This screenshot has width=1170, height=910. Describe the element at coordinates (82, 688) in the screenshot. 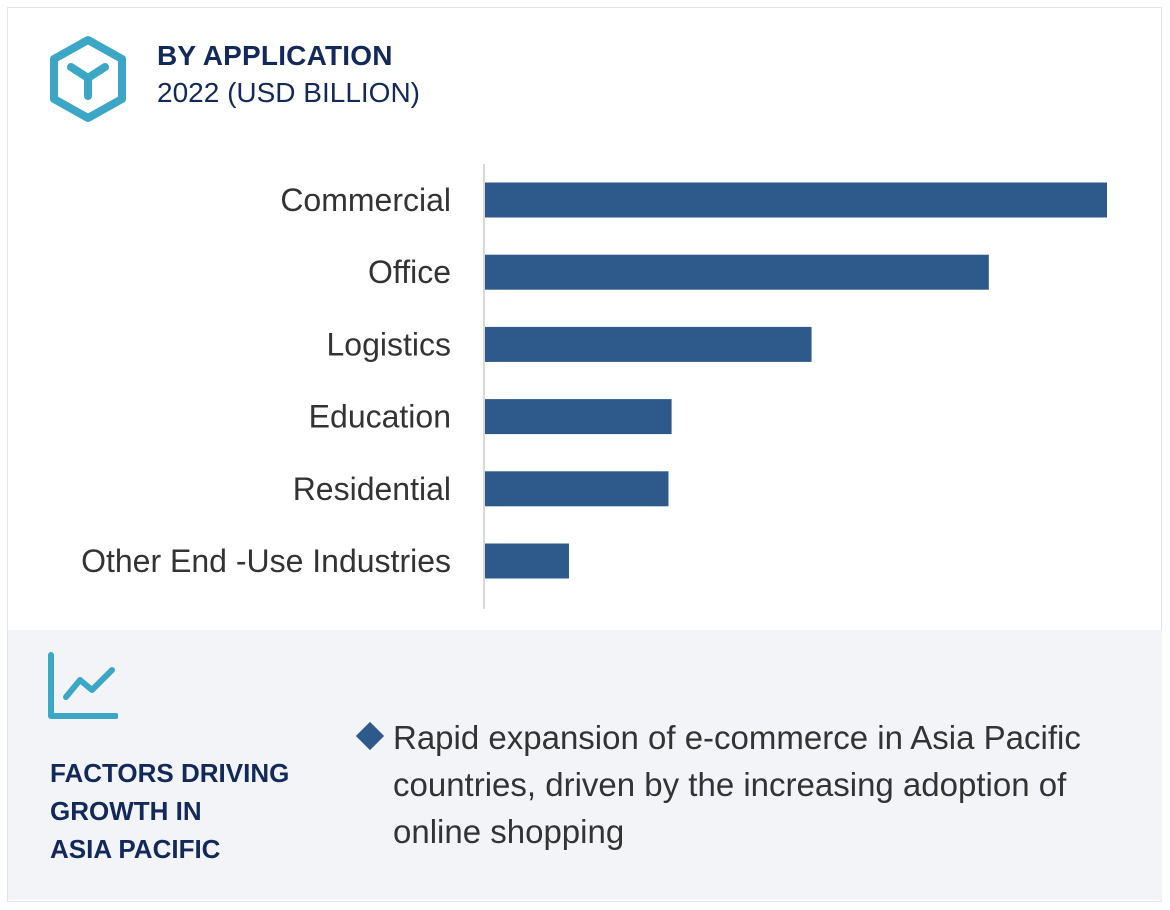

I see `trend-line-icon` at that location.